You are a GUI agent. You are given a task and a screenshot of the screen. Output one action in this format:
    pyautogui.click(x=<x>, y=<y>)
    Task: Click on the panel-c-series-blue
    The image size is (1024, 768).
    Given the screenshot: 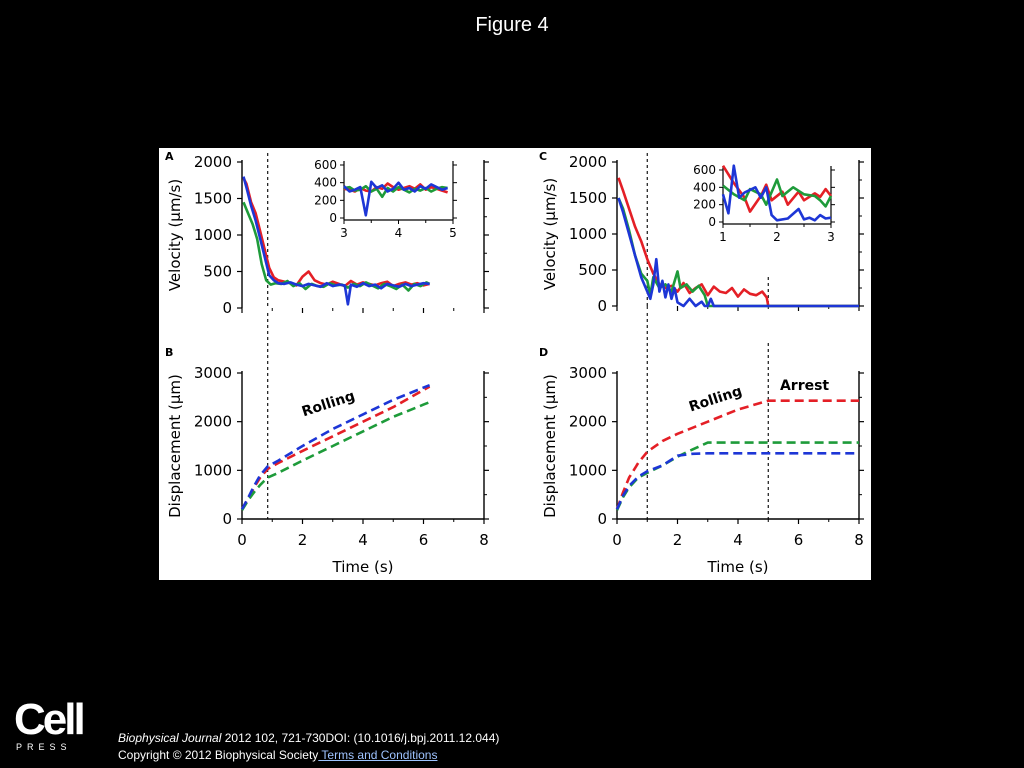 What is the action you would take?
    pyautogui.click(x=738, y=252)
    